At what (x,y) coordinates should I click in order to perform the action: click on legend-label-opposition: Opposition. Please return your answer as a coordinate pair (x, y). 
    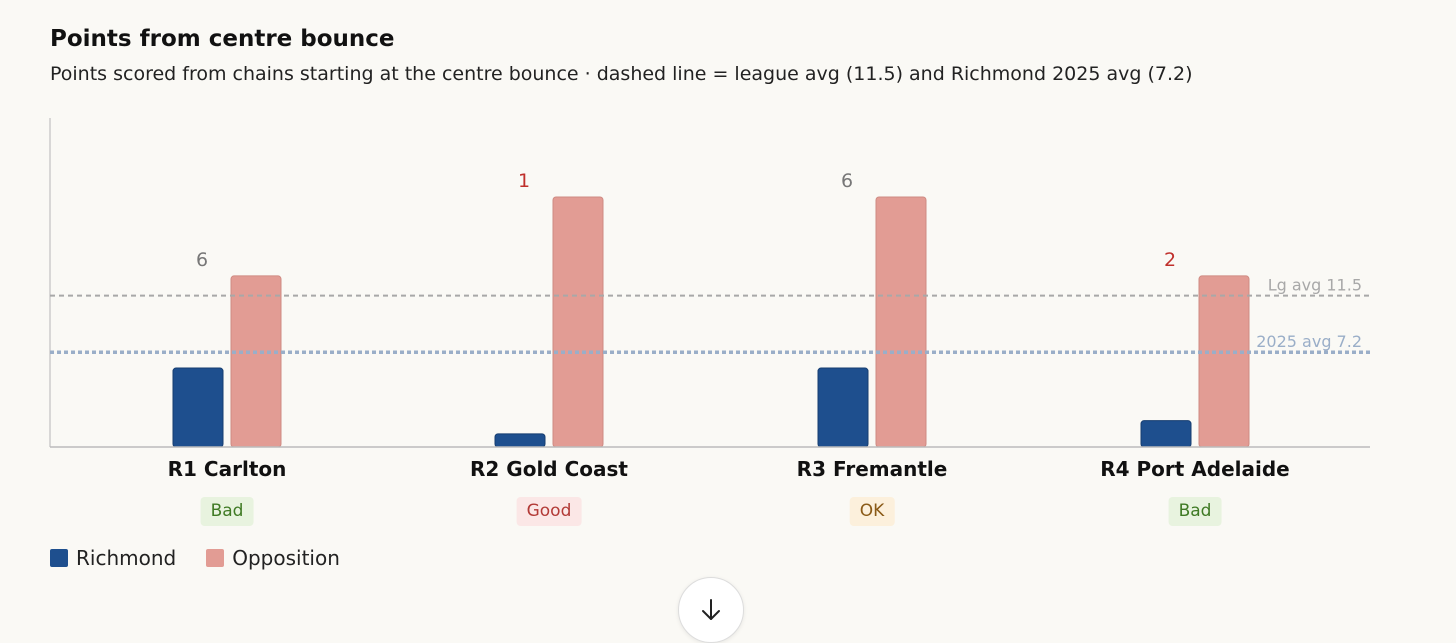
    Looking at the image, I should click on (286, 558).